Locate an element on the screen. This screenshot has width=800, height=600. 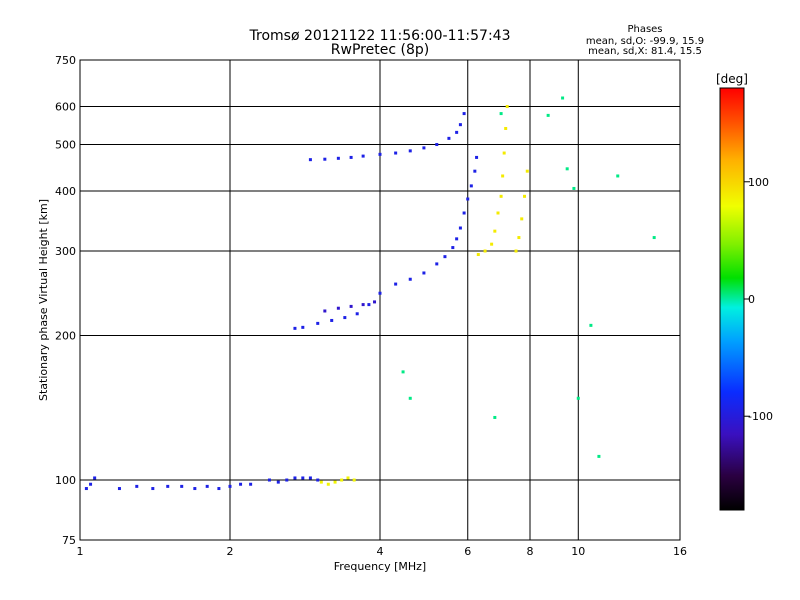
y-tick-label: 500 is located at coordinates (65, 145).